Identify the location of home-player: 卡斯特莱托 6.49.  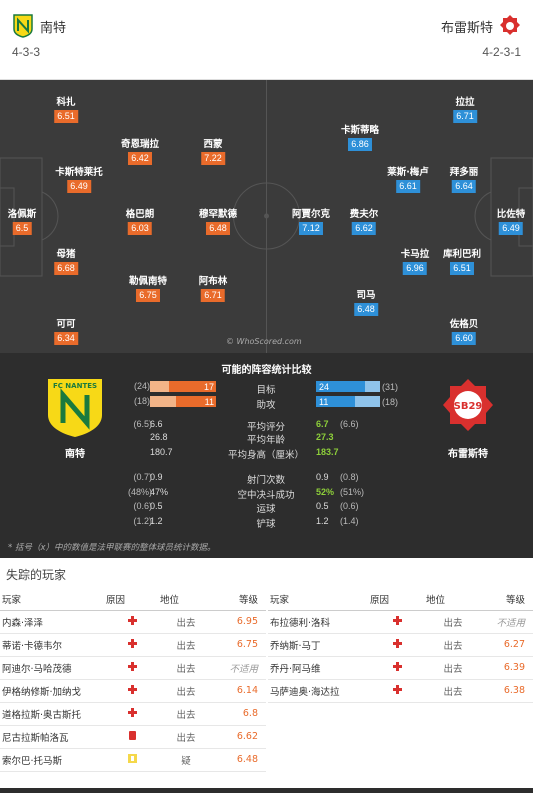
(79, 180).